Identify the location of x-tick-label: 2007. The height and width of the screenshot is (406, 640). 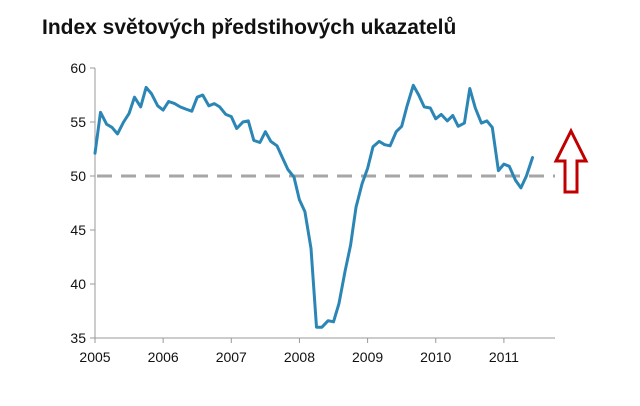
(231, 357).